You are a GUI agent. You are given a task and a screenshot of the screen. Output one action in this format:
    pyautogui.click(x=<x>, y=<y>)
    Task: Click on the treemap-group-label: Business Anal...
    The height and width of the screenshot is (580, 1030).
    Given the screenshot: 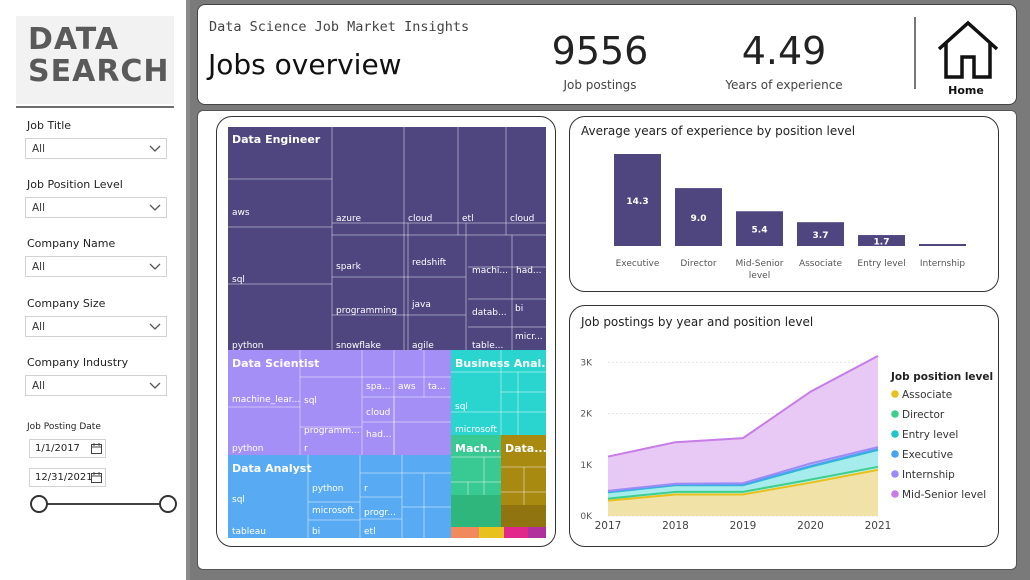 What is the action you would take?
    pyautogui.click(x=500, y=363)
    